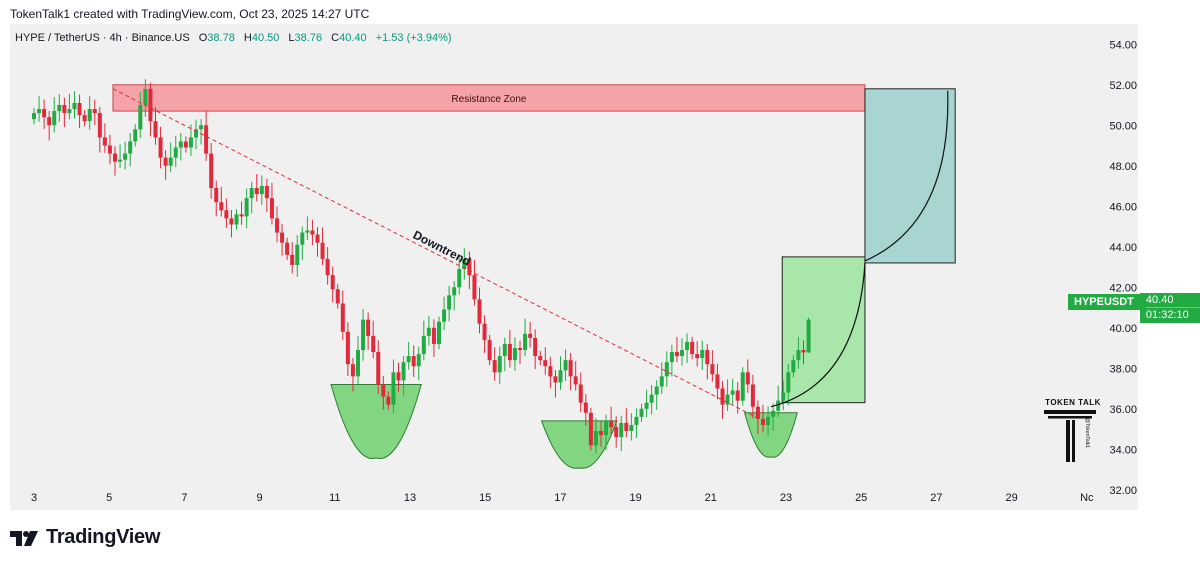 This screenshot has width=1200, height=567. I want to click on y-tick-label: 40.00, so click(1123, 329).